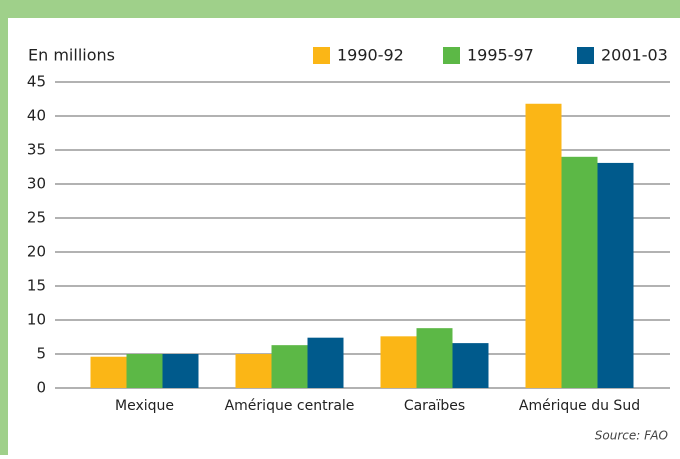  I want to click on header-band, so click(340, 9).